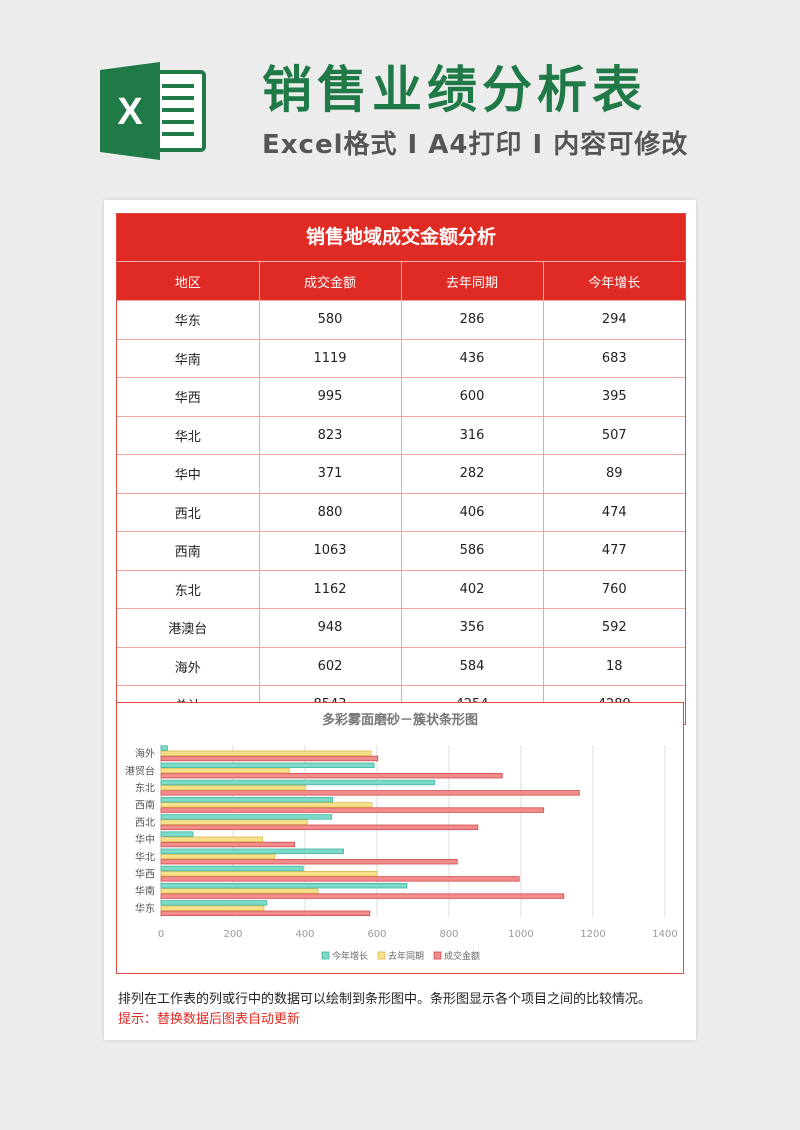 The height and width of the screenshot is (1130, 800). Describe the element at coordinates (145, 823) in the screenshot. I see `category-label: 西北` at that location.